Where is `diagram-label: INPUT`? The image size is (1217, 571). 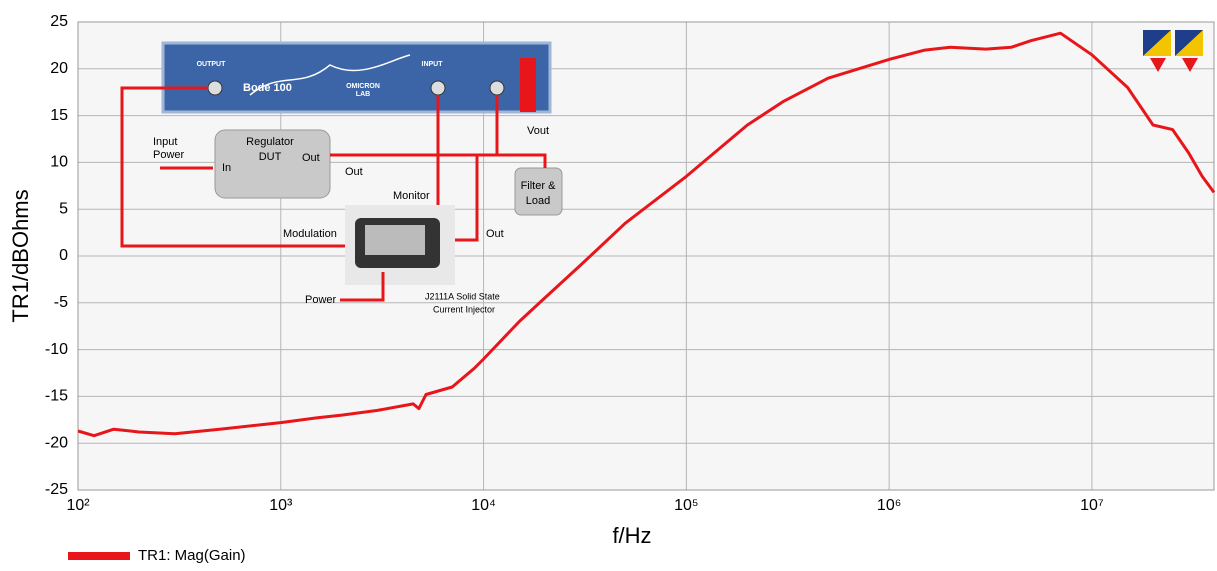 diagram-label: INPUT is located at coordinates (433, 64).